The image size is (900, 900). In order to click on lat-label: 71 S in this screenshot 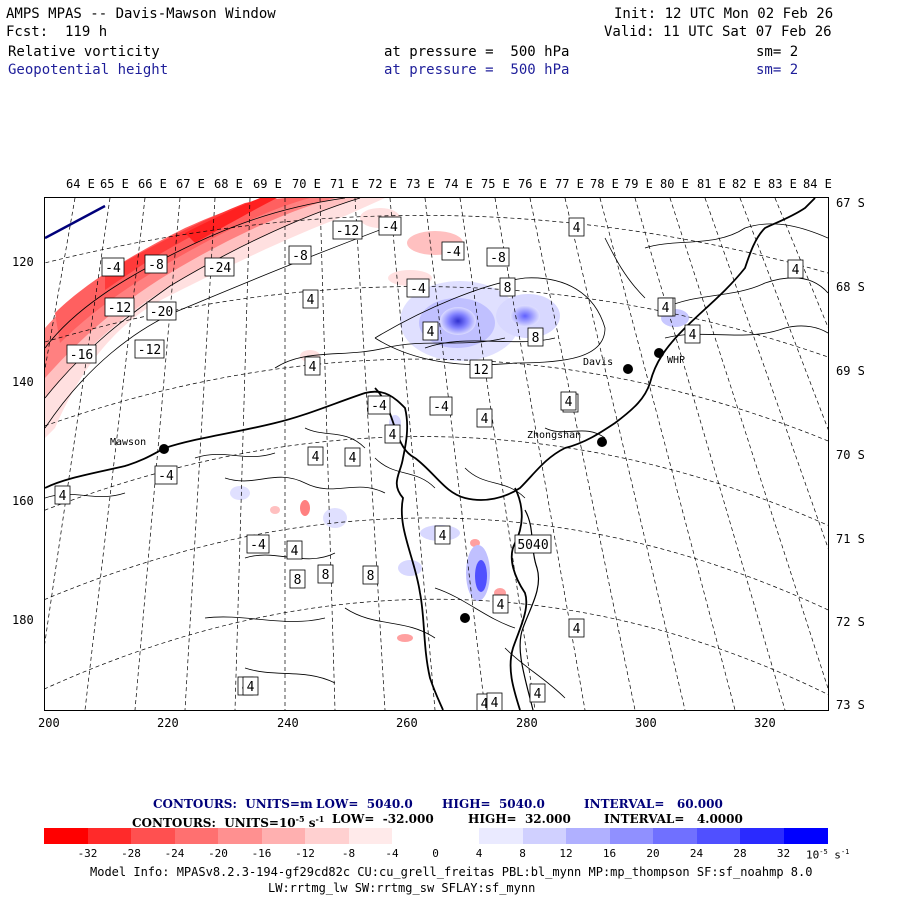, I will do `click(850, 539)`.